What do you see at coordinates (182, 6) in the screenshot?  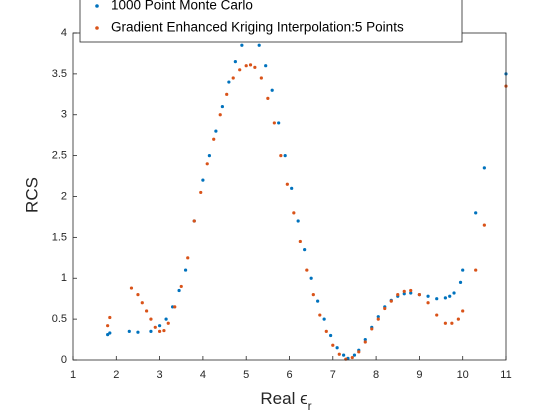 I see `legend-label: 1000 Point Monte Carlo` at bounding box center [182, 6].